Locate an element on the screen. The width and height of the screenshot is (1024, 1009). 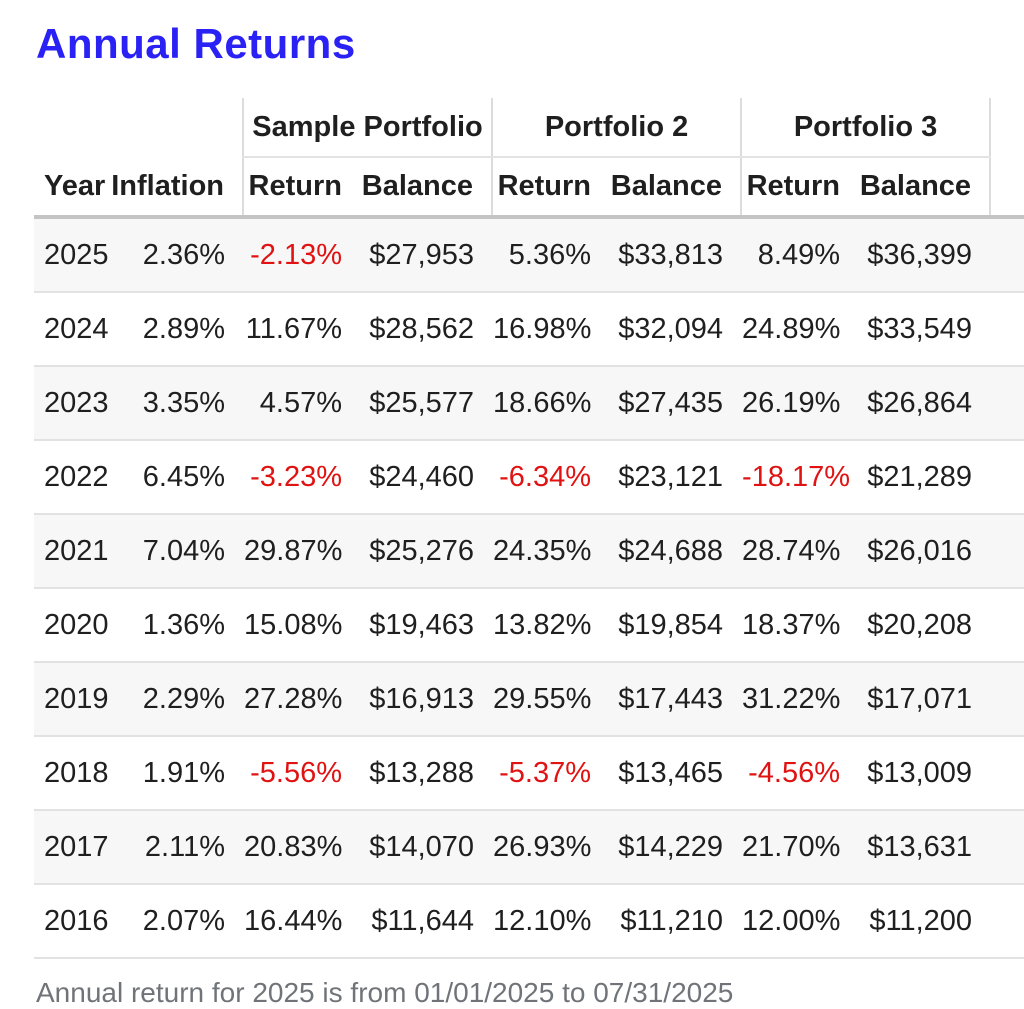
inflation-cell: 2.29% is located at coordinates (183, 698).